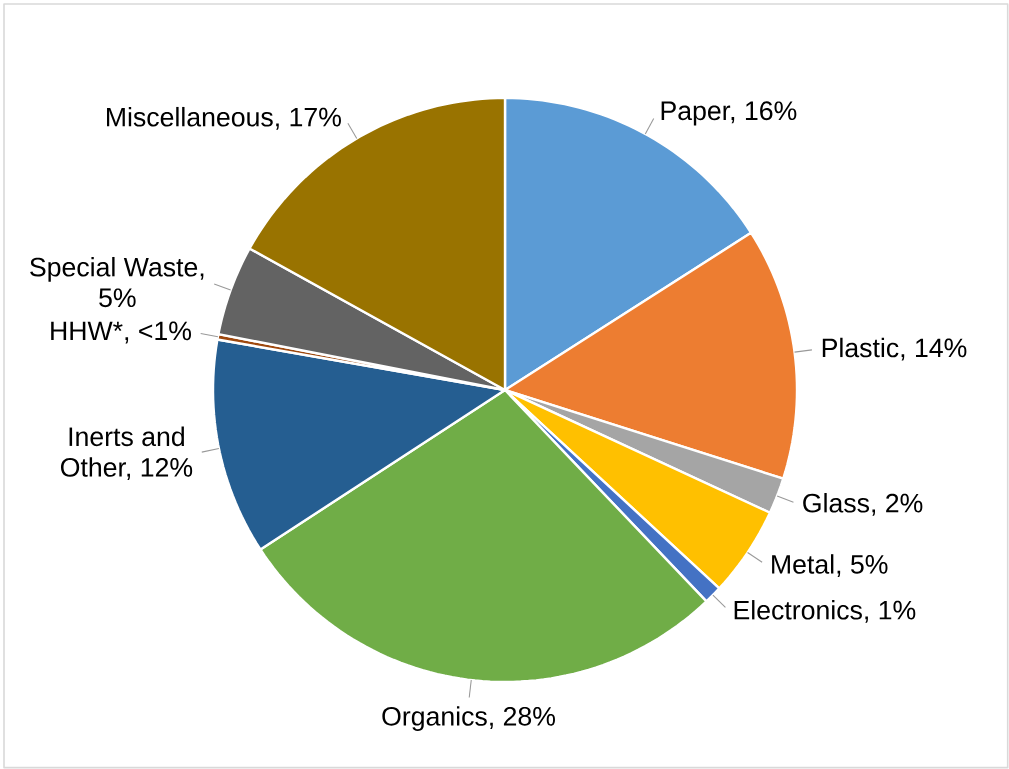 The image size is (1009, 769). Describe the element at coordinates (825, 611) in the screenshot. I see `slice-label: Electronics, 1%` at that location.